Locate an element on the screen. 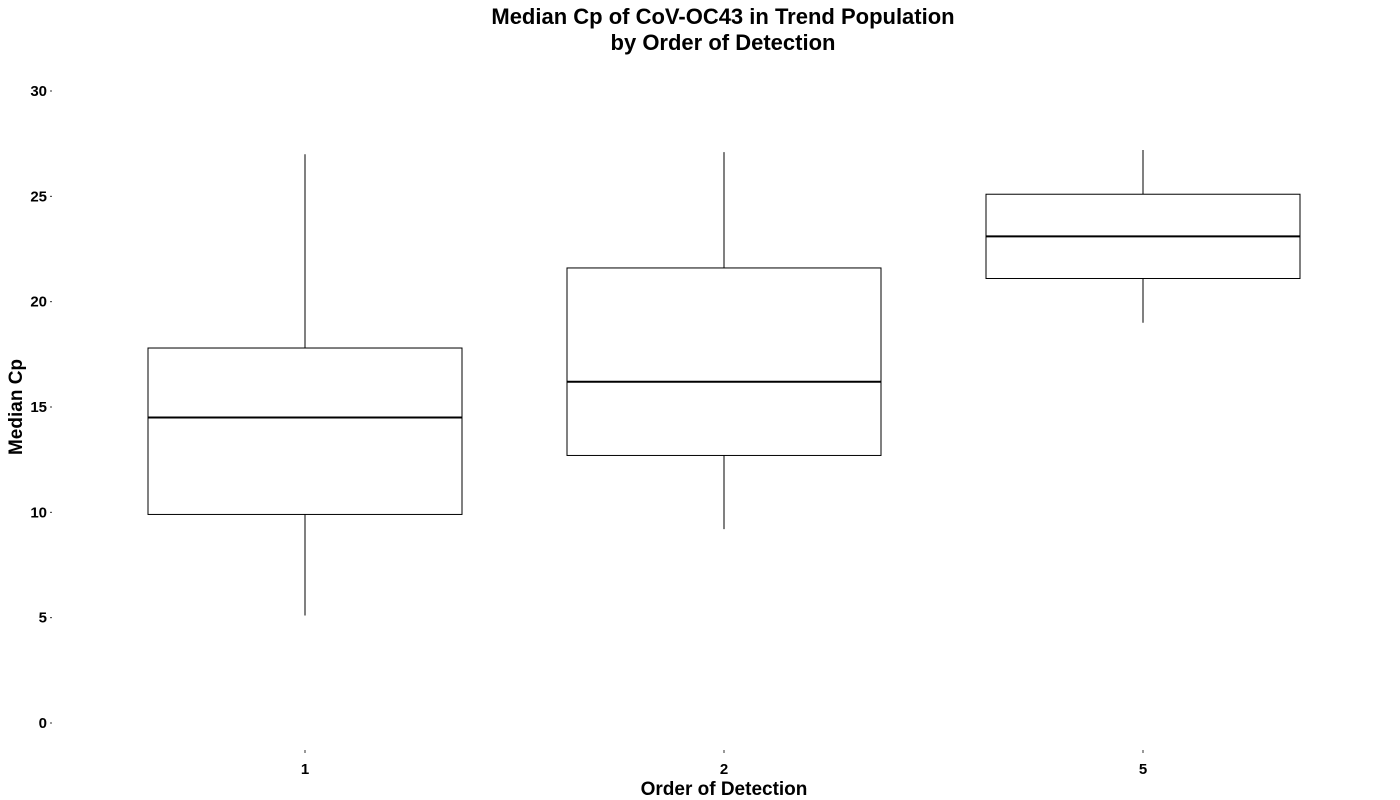 This screenshot has width=1400, height=800. x-axis-title: Order of Detection is located at coordinates (724, 789).